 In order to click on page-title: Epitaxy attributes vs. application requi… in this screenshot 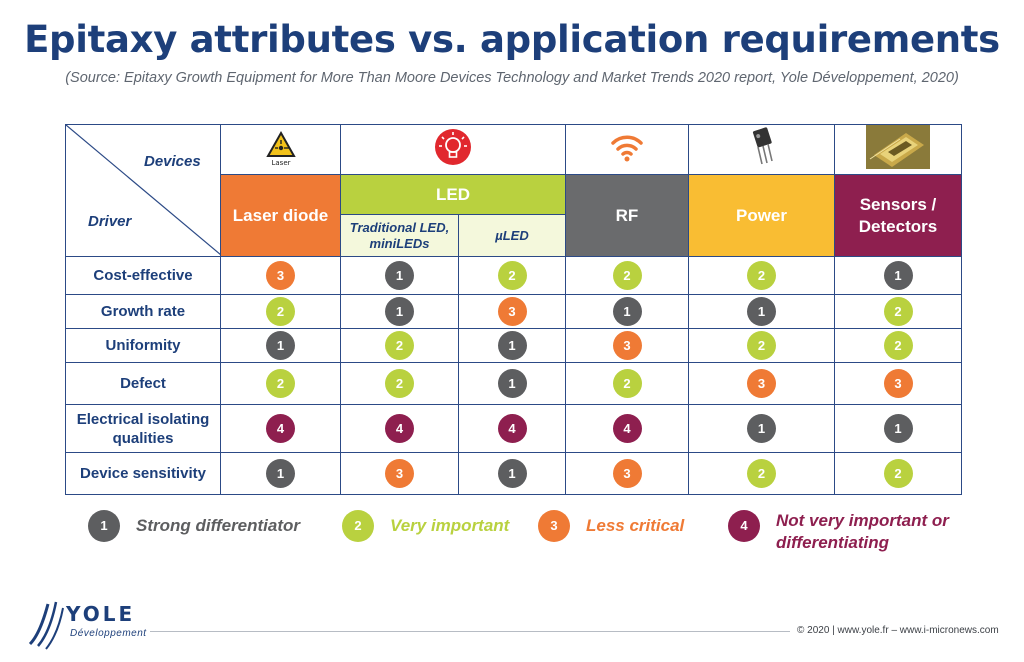, I will do `click(512, 39)`.